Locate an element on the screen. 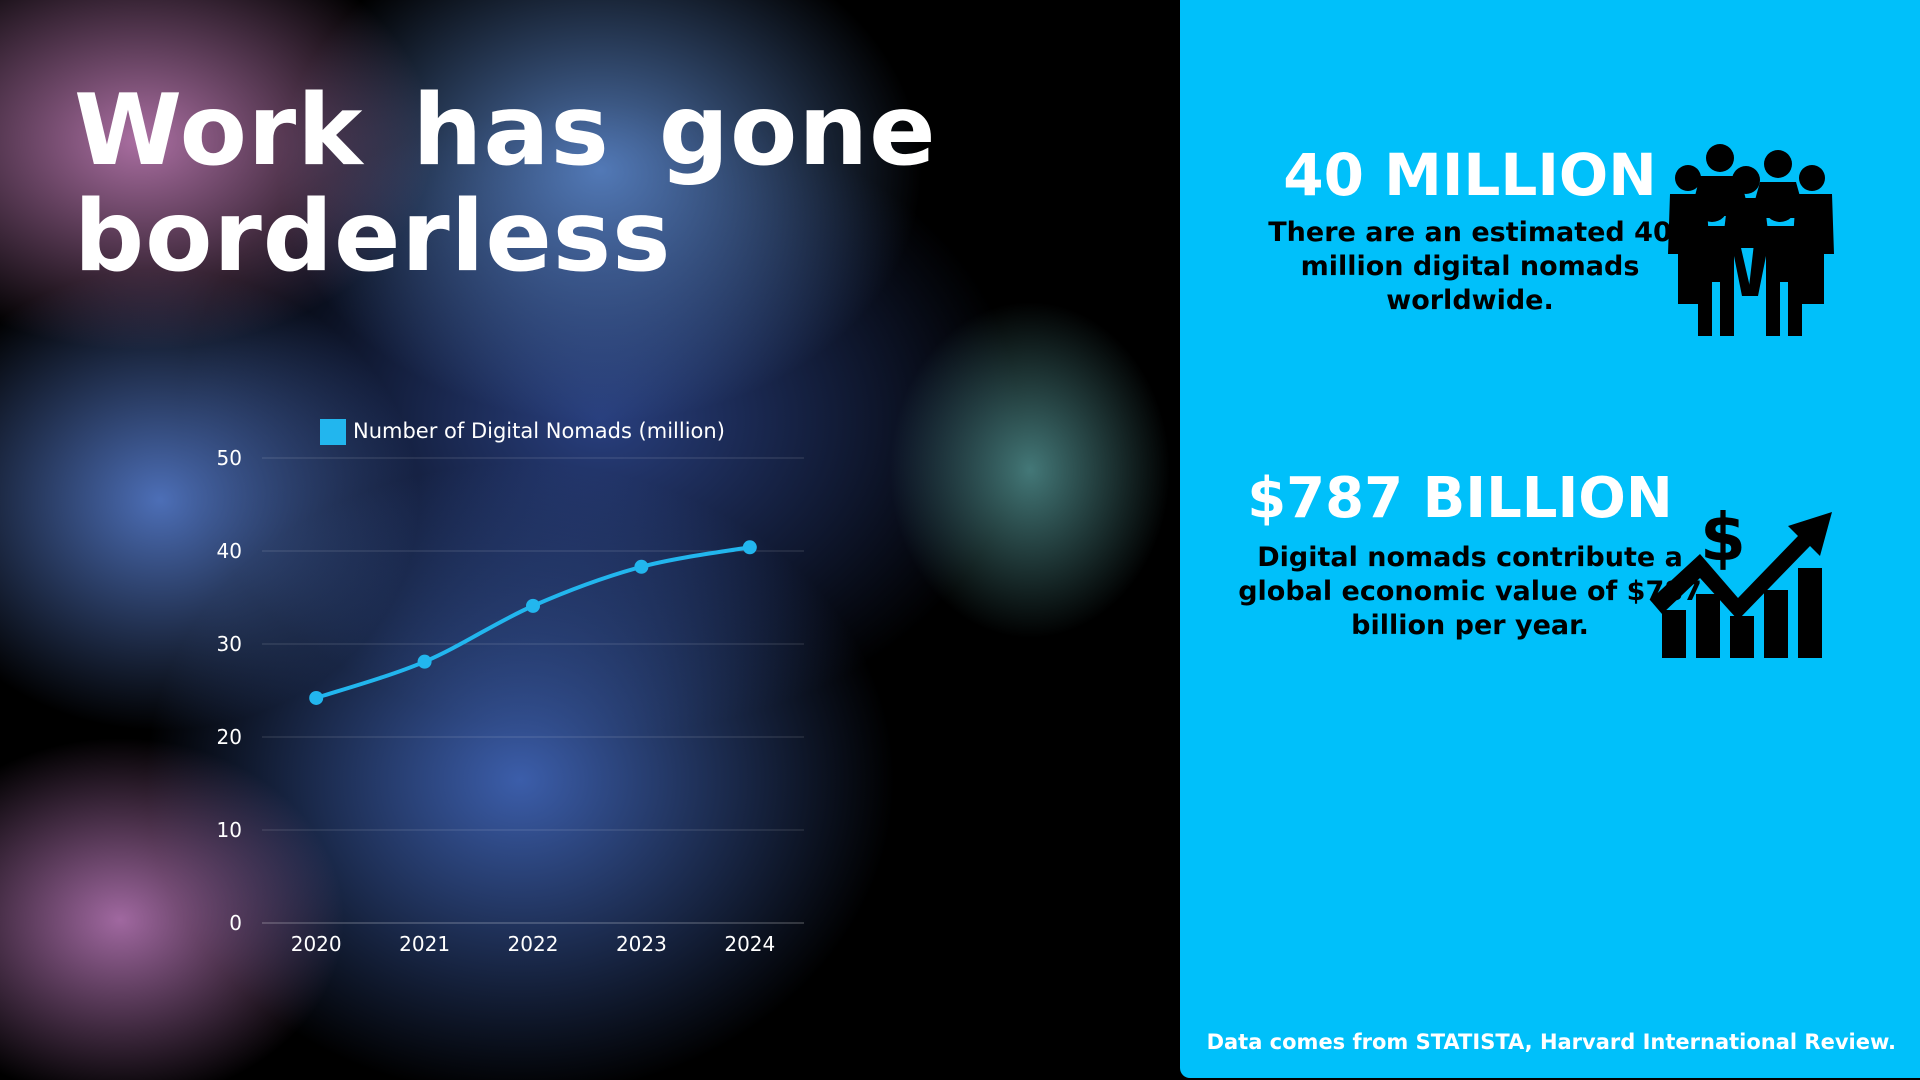 The image size is (1920, 1080). x-axis-ticks: 2020 2021 2022 2023 2024 is located at coordinates (533, 944).